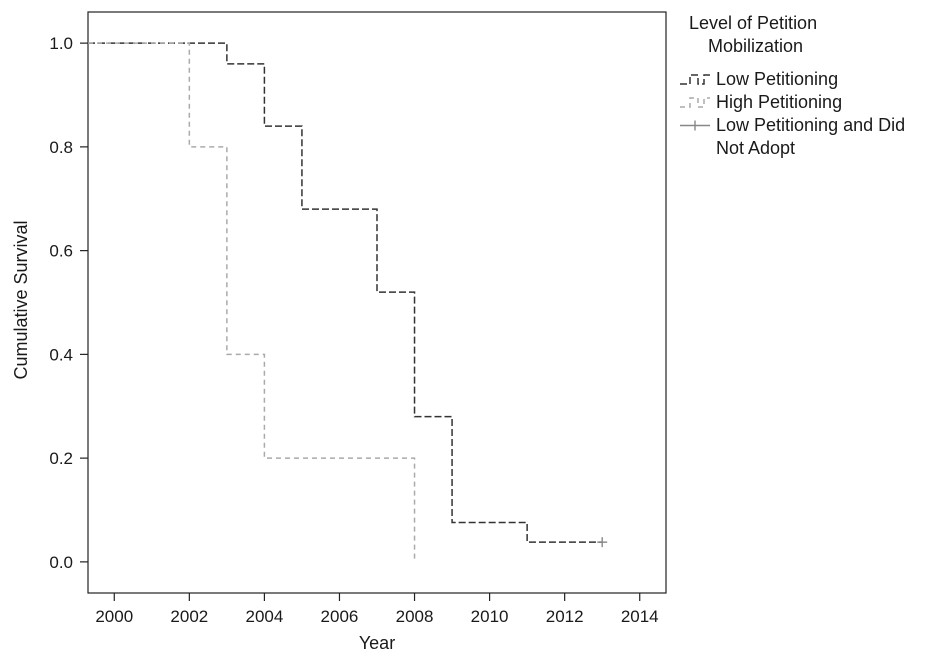 This screenshot has width=935, height=653. I want to click on legend-item: High Petitioning, so click(804, 102).